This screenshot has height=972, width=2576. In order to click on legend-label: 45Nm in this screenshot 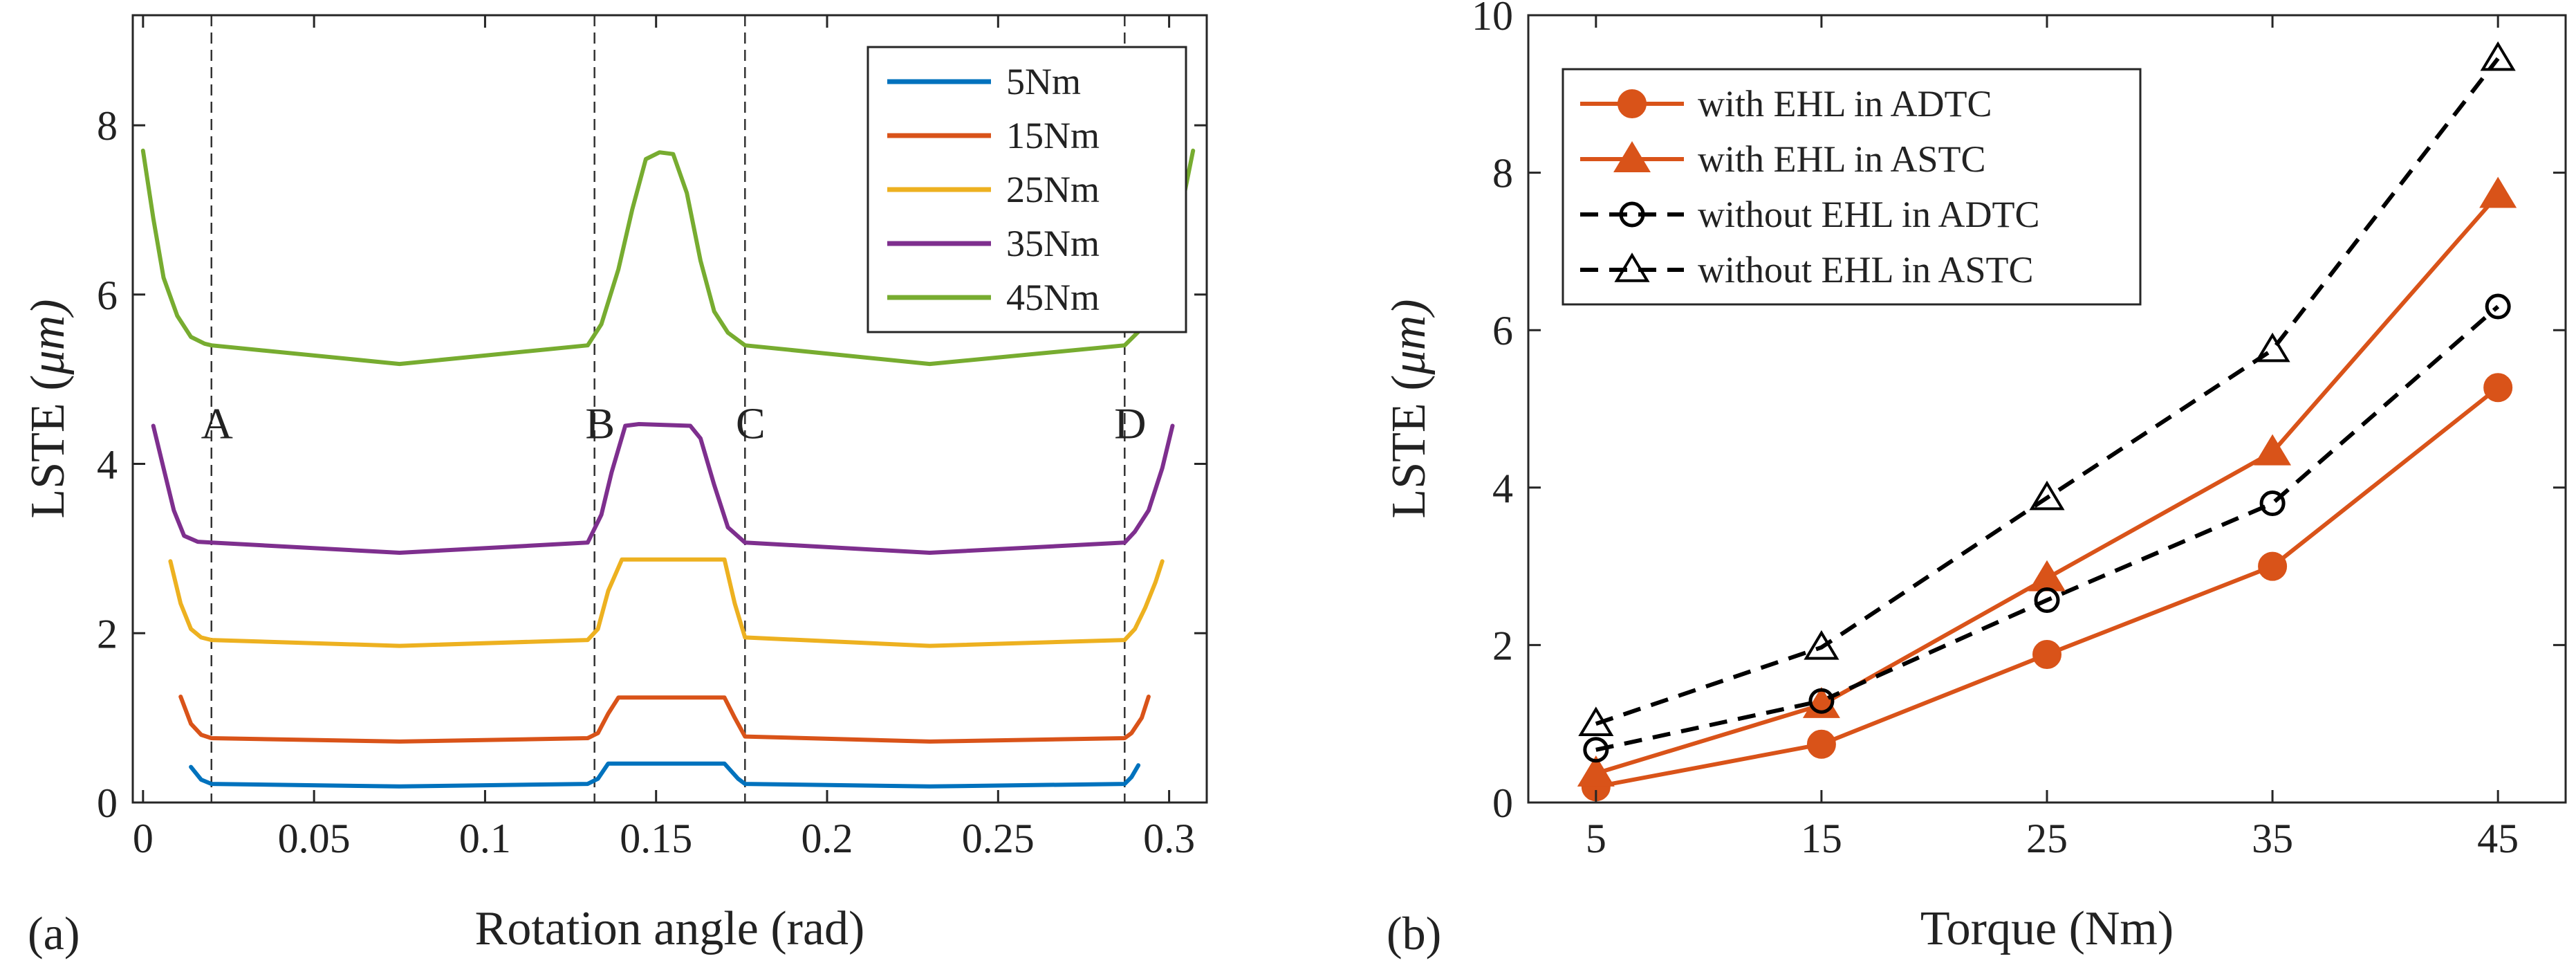, I will do `click(1053, 297)`.